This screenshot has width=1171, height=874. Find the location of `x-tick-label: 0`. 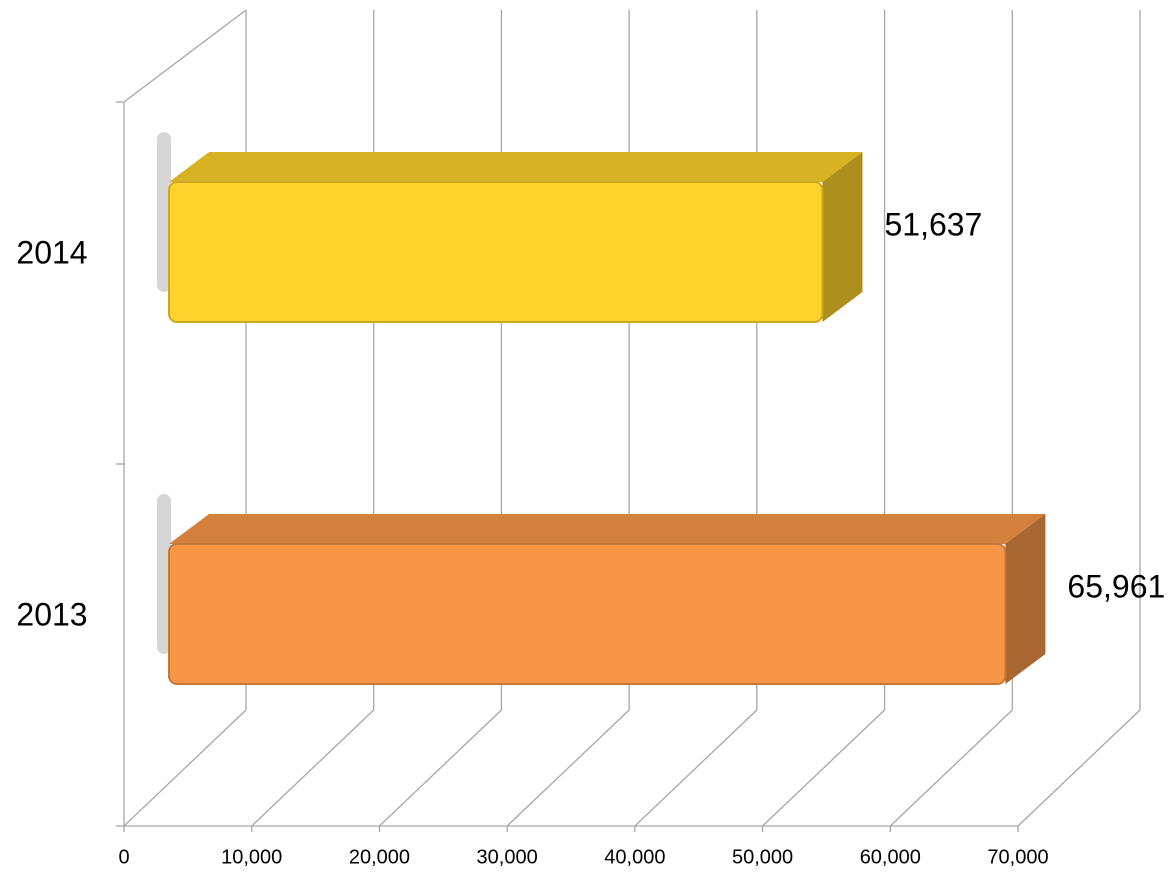

x-tick-label: 0 is located at coordinates (123, 857).